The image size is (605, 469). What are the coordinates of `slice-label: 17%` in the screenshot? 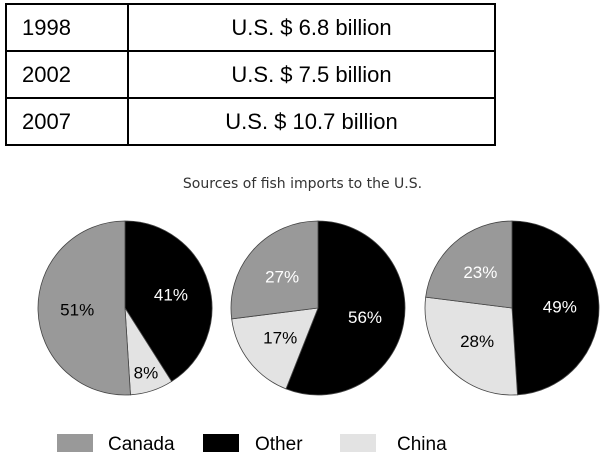 It's located at (280, 337).